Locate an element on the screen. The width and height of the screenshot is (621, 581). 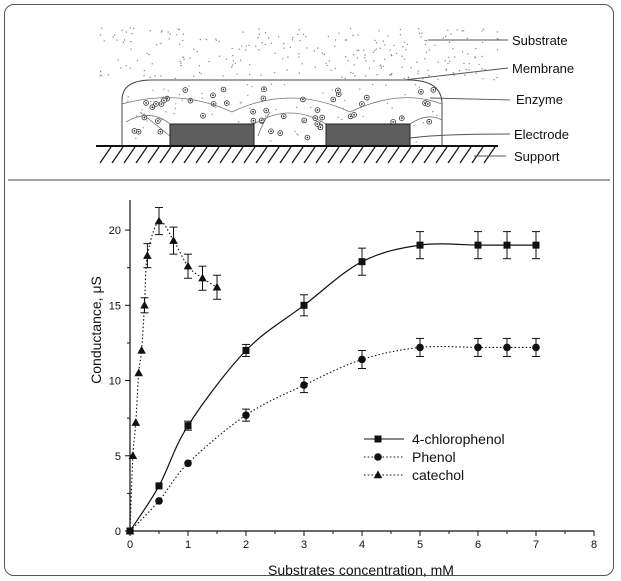
substrate-zone is located at coordinates (305, 56).